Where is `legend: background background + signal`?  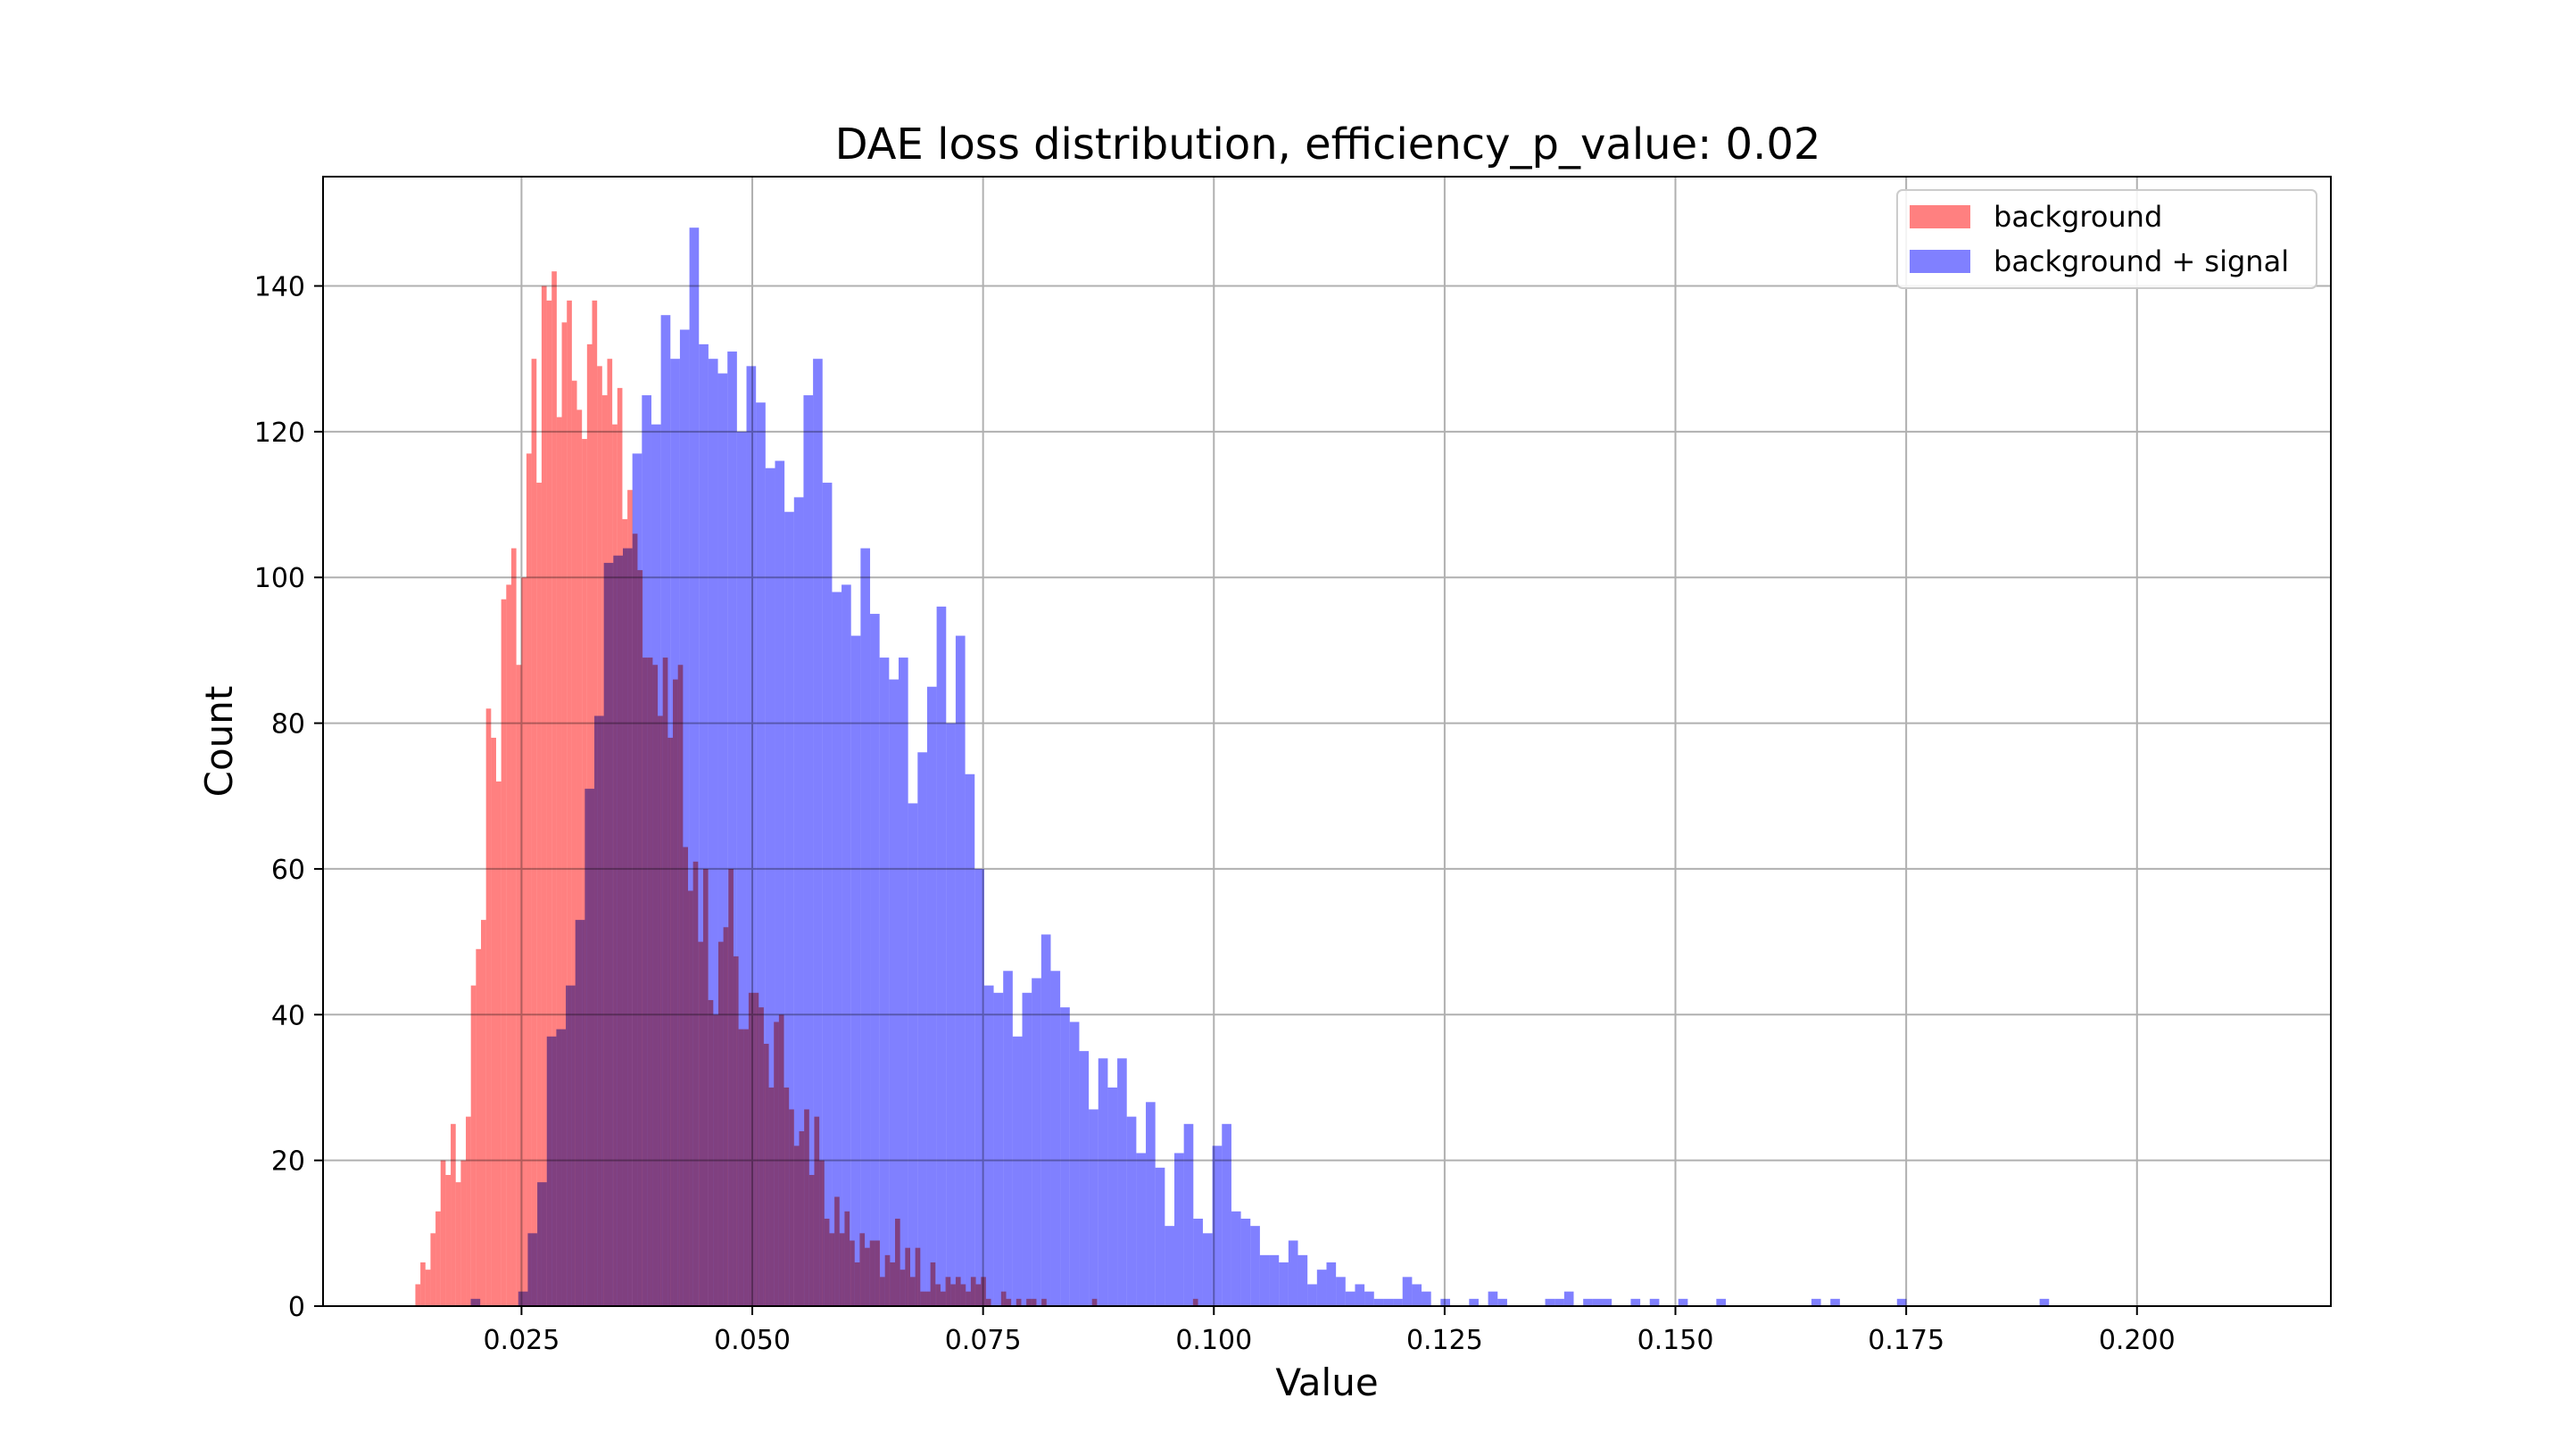 legend: background background + signal is located at coordinates (2106, 239).